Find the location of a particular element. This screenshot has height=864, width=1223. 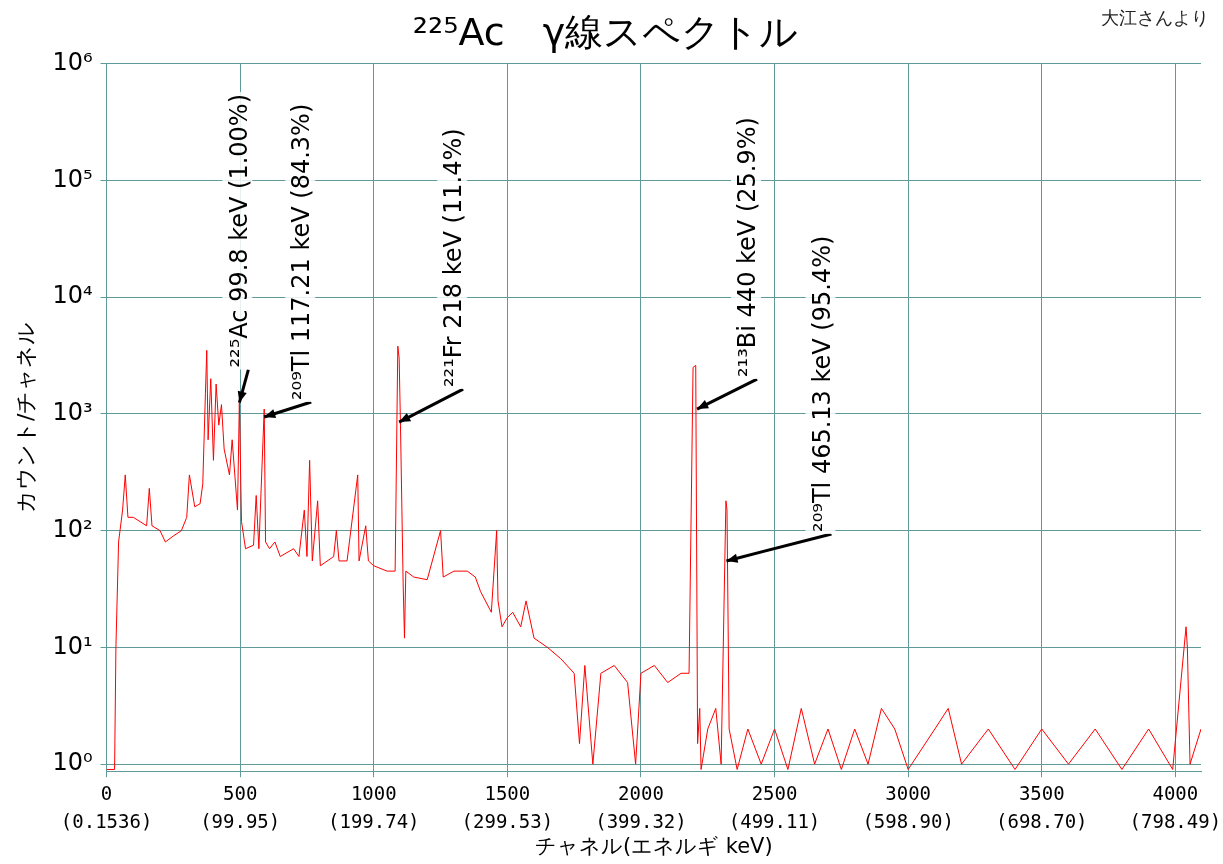

annotation: ²⁰⁹Tl 465.13 keV (95.4%) is located at coordinates (821, 383).